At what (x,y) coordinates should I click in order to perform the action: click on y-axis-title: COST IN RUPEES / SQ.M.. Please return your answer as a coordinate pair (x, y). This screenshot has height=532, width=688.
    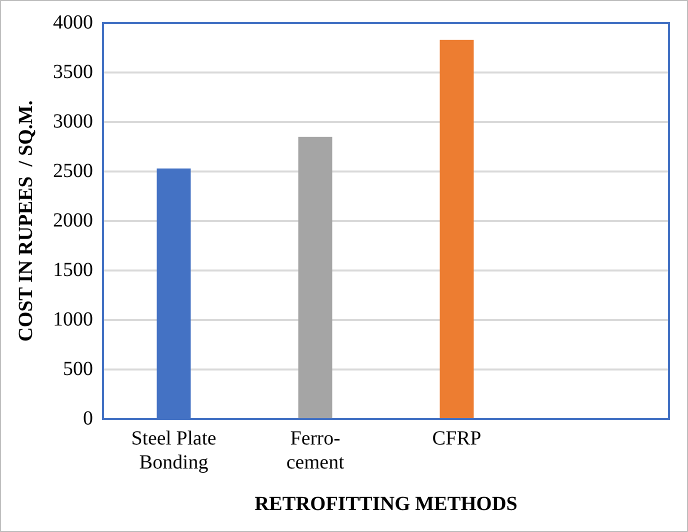
    Looking at the image, I should click on (26, 221).